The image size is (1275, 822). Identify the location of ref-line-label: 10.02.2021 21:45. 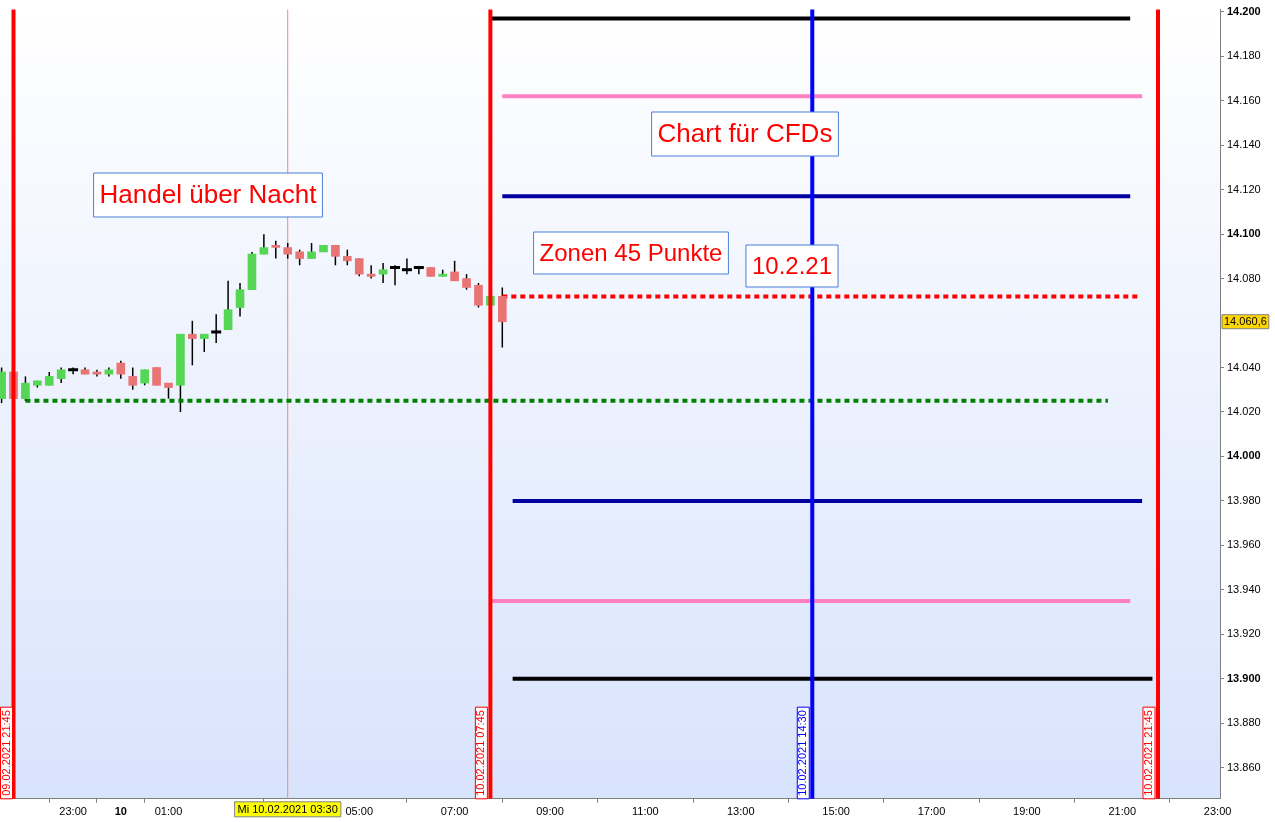
(1148, 753).